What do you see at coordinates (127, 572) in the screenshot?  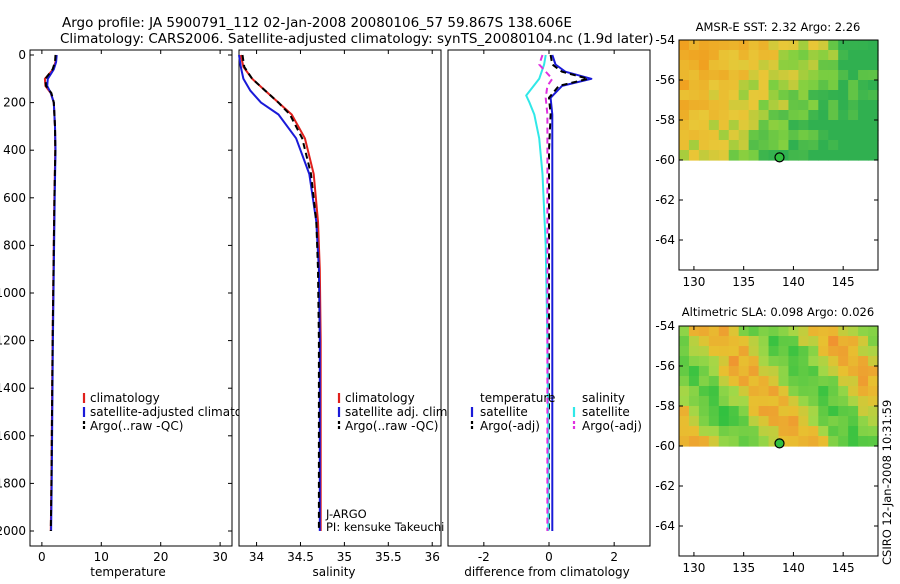 I see `temperature-xlabel: temperature` at bounding box center [127, 572].